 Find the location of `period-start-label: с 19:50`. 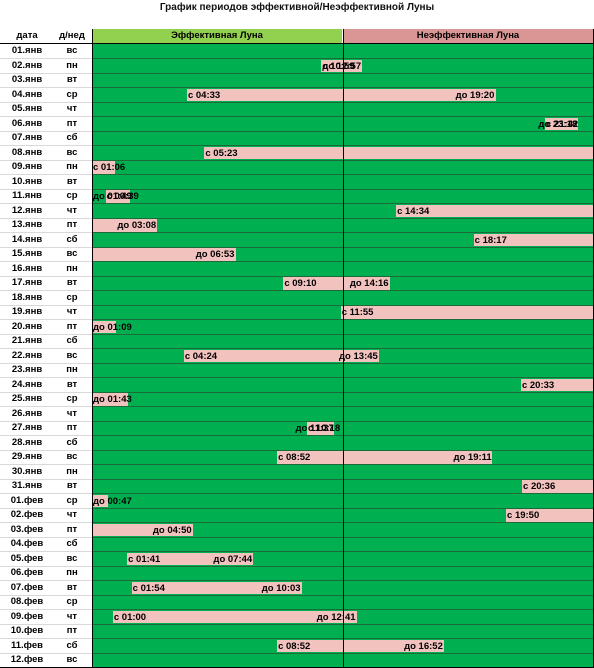

period-start-label: с 19:50 is located at coordinates (523, 515).